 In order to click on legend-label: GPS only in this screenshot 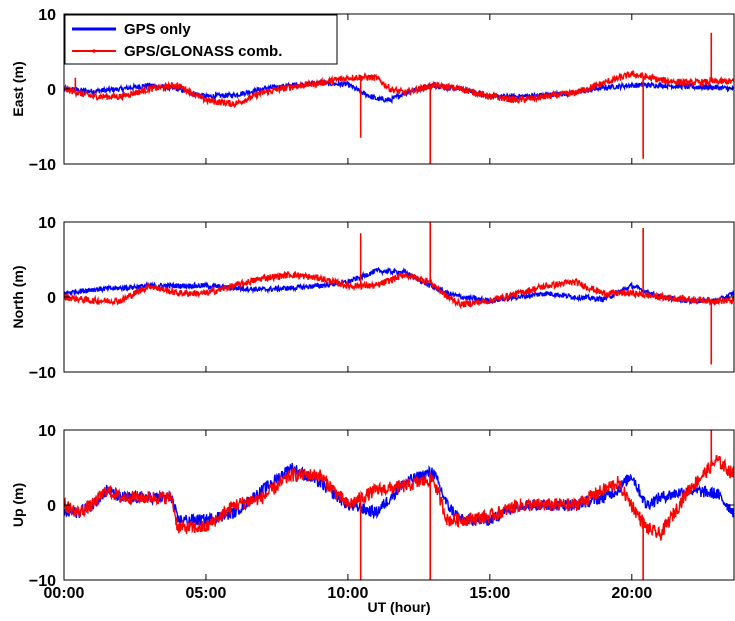, I will do `click(157, 29)`.